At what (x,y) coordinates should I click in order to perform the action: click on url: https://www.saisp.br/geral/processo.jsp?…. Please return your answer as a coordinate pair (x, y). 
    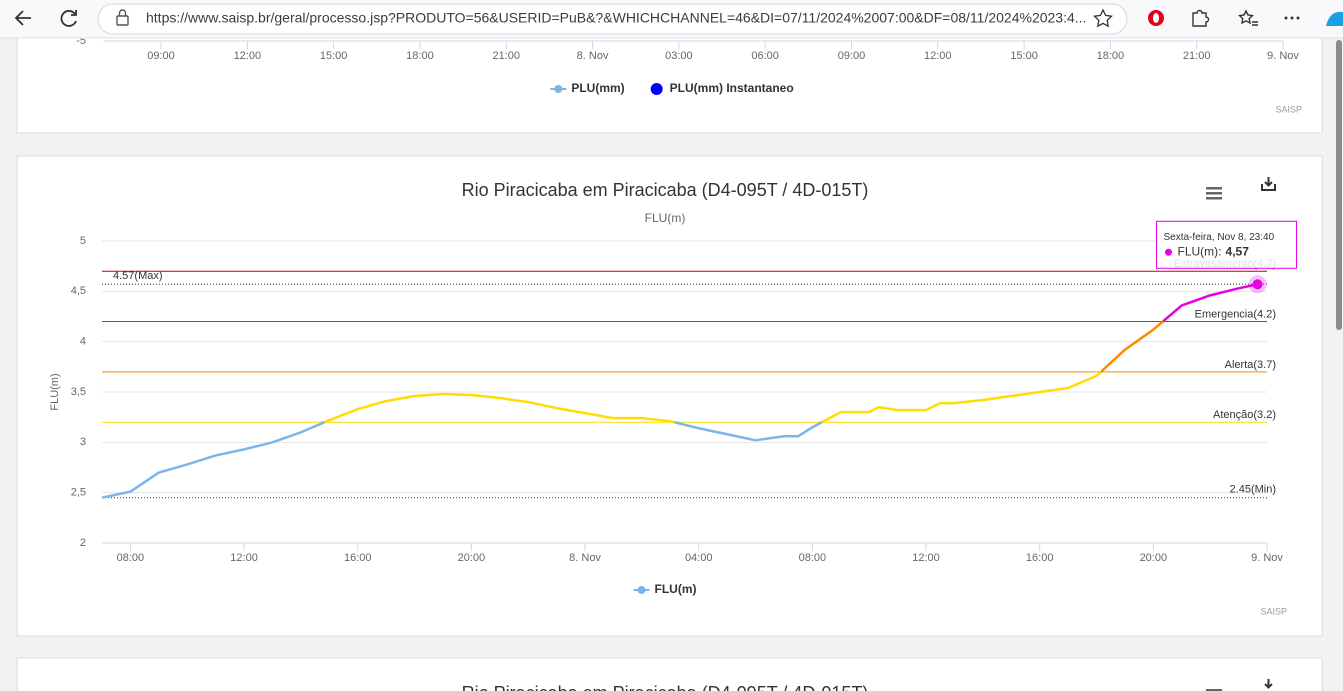
    Looking at the image, I should click on (616, 18).